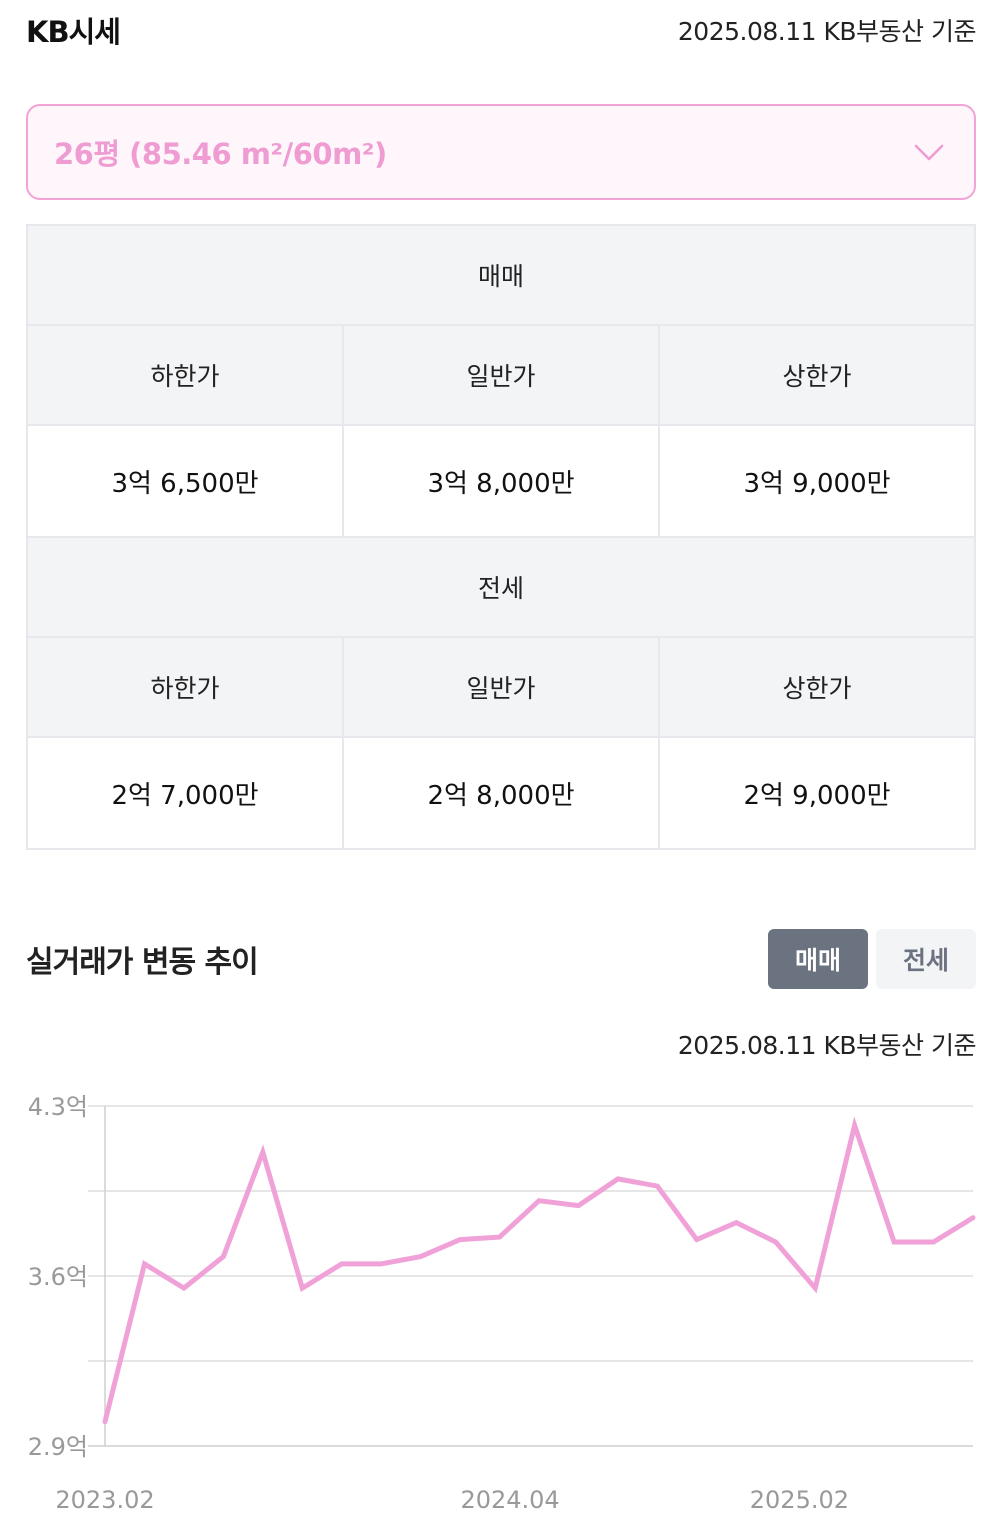 Image resolution: width=1000 pixels, height=1520 pixels. What do you see at coordinates (929, 152) in the screenshot?
I see `chevron-down-icon` at bounding box center [929, 152].